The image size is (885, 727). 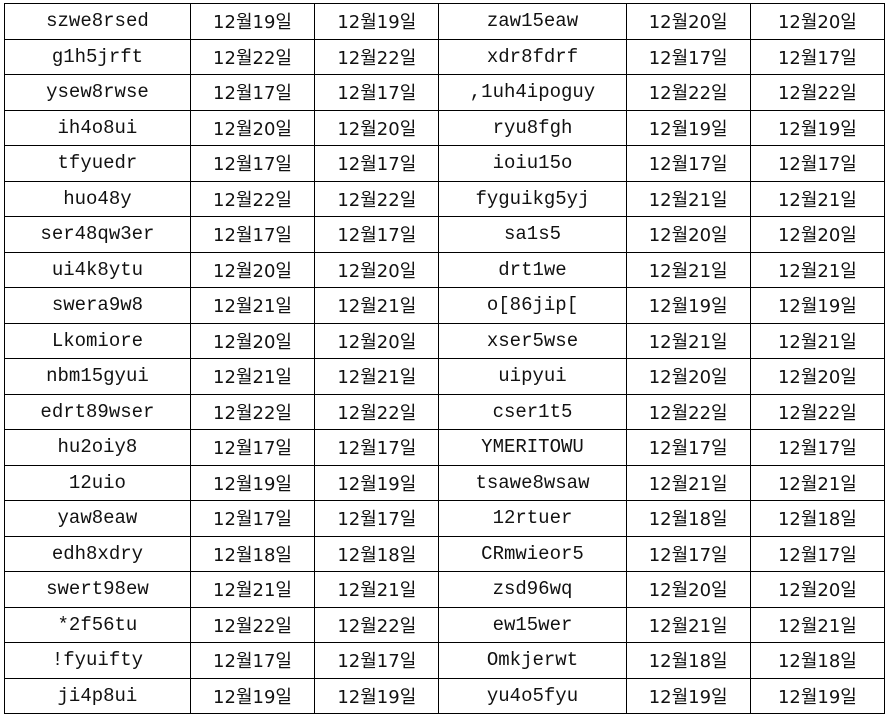 What do you see at coordinates (532, 553) in the screenshot?
I see `code-cell: CRmwieor5` at bounding box center [532, 553].